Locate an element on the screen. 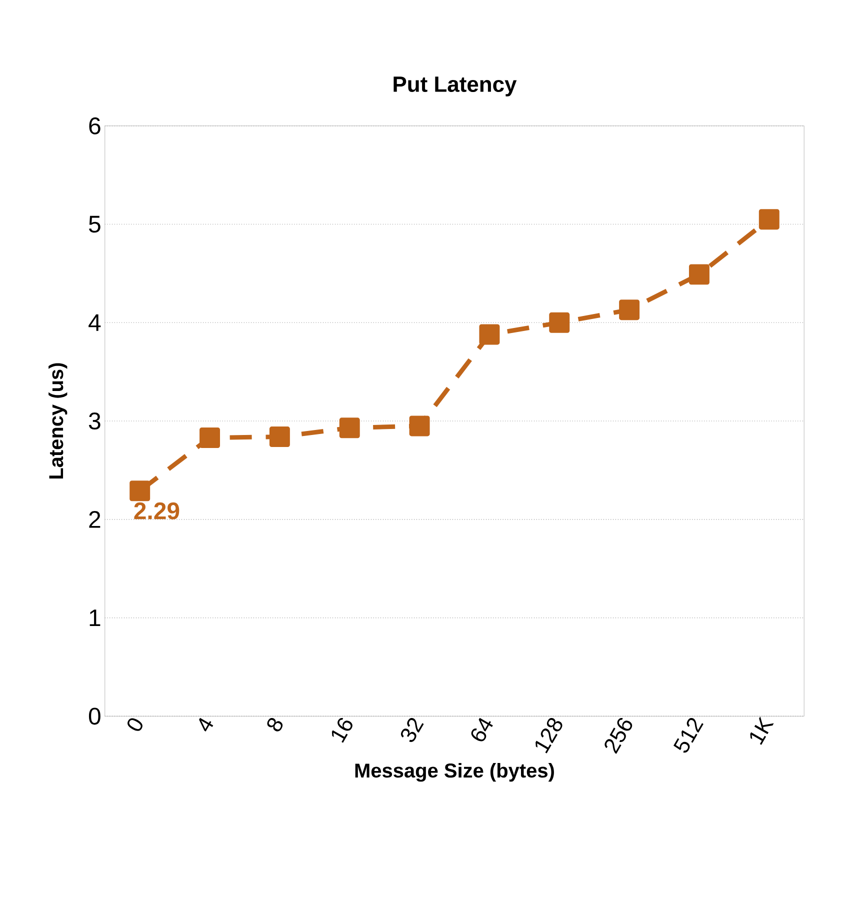 The height and width of the screenshot is (901, 866). x-tick-label: 512 is located at coordinates (688, 735).